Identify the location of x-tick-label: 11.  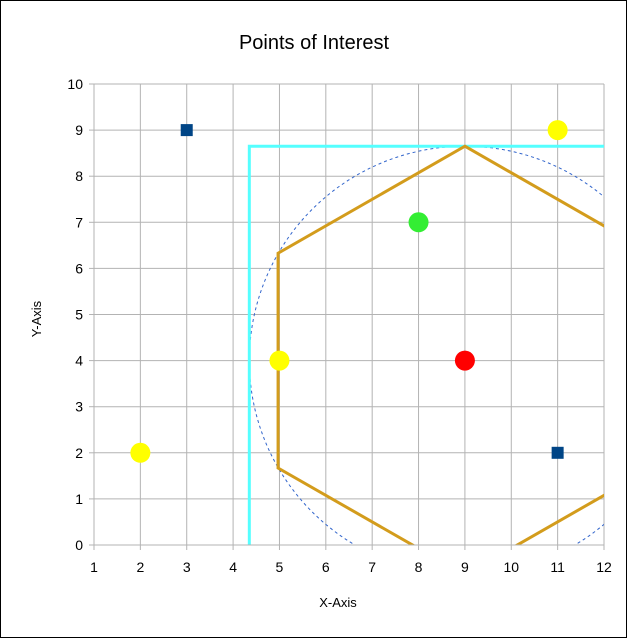
(557, 567).